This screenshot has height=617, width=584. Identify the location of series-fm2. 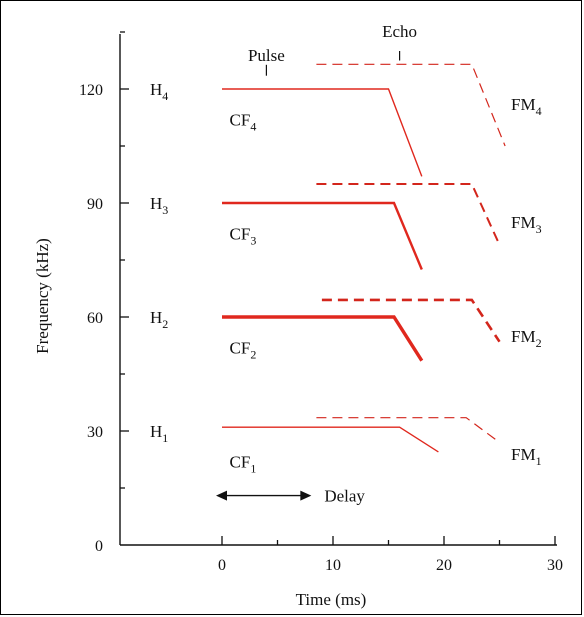
(411, 320).